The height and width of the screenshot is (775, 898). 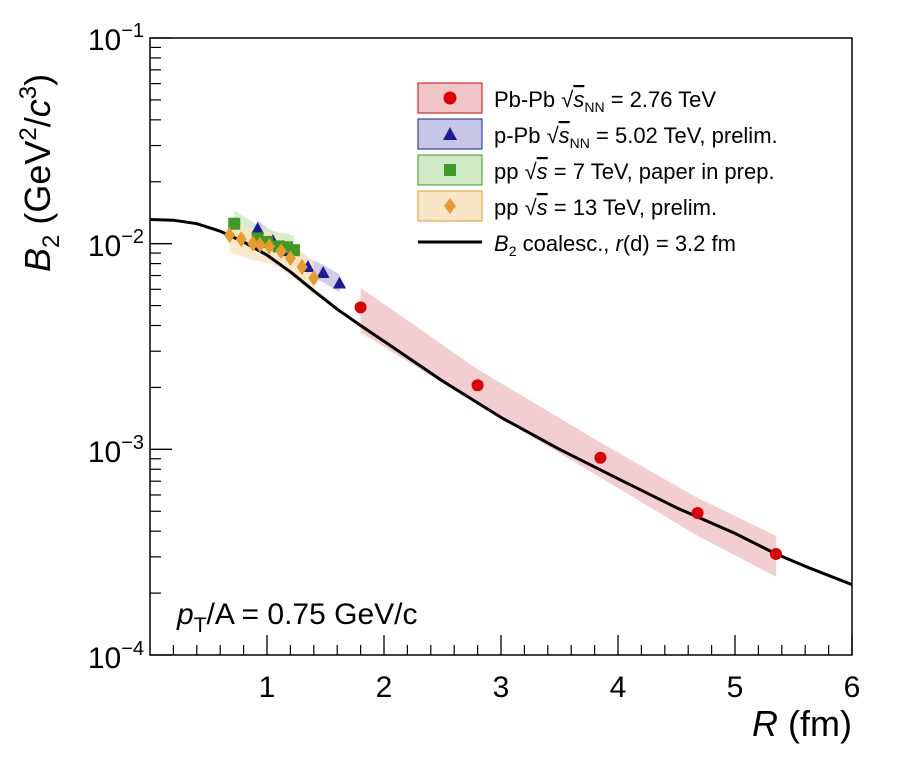 I want to click on legend-marker-pp7, so click(x=450, y=170).